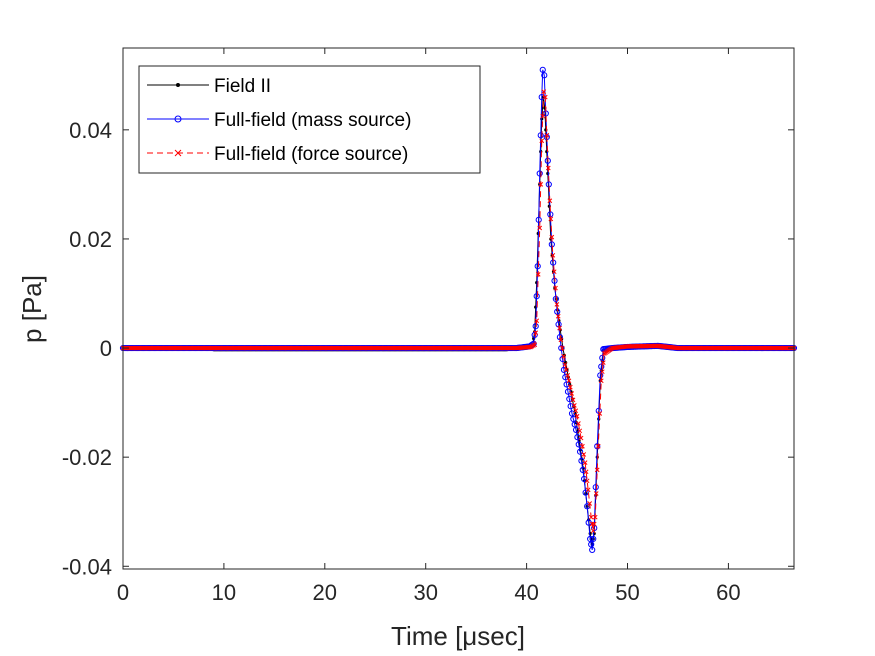 Image resolution: width=875 pixels, height=656 pixels. I want to click on legend-label-mass-source: Full-field (mass source), so click(312, 120).